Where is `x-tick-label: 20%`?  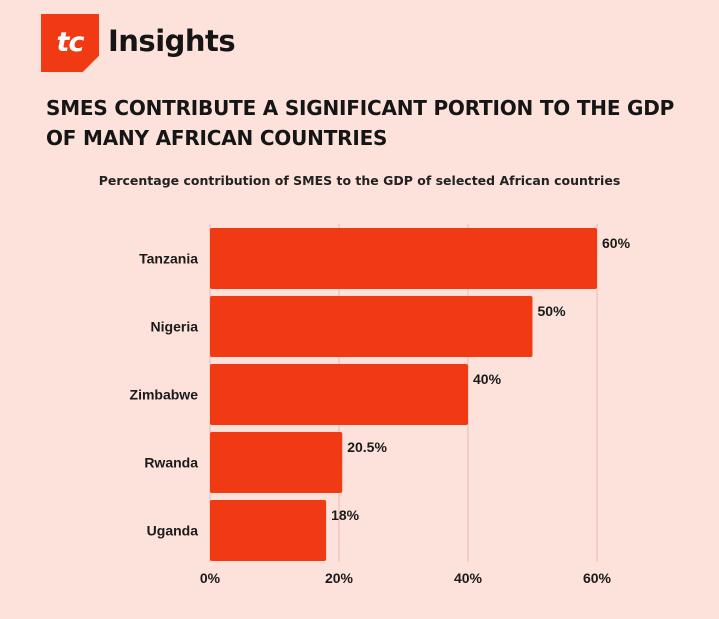
x-tick-label: 20% is located at coordinates (339, 578).